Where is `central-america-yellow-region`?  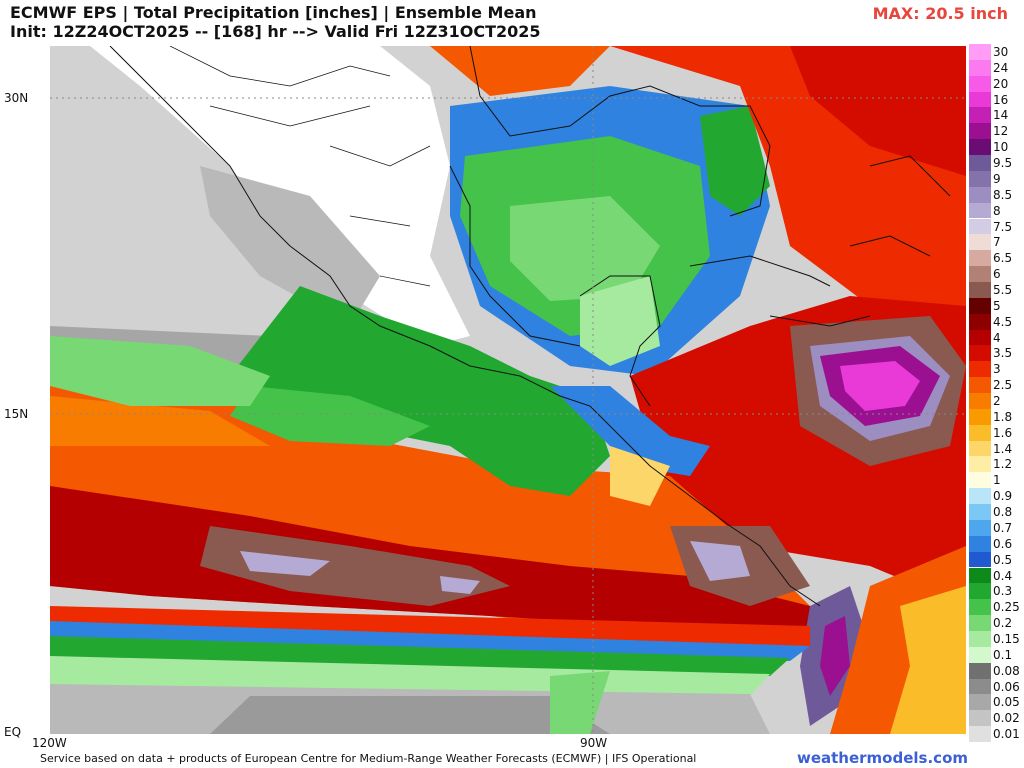
central-america-yellow-region is located at coordinates (640, 476).